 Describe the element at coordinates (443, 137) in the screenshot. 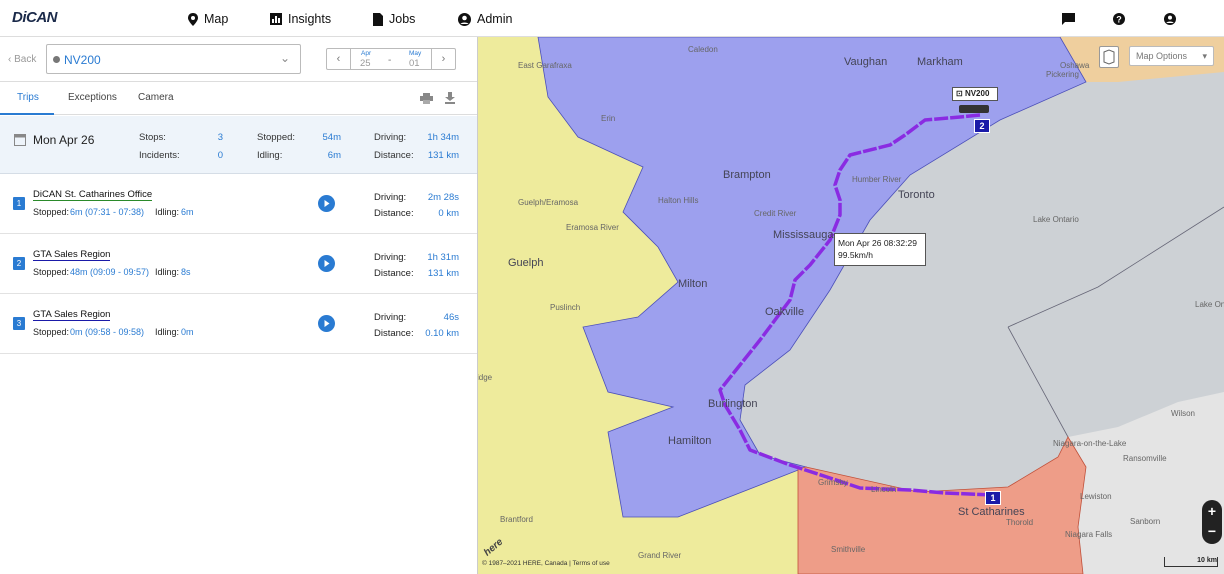

I see `value: 1h 34m` at that location.